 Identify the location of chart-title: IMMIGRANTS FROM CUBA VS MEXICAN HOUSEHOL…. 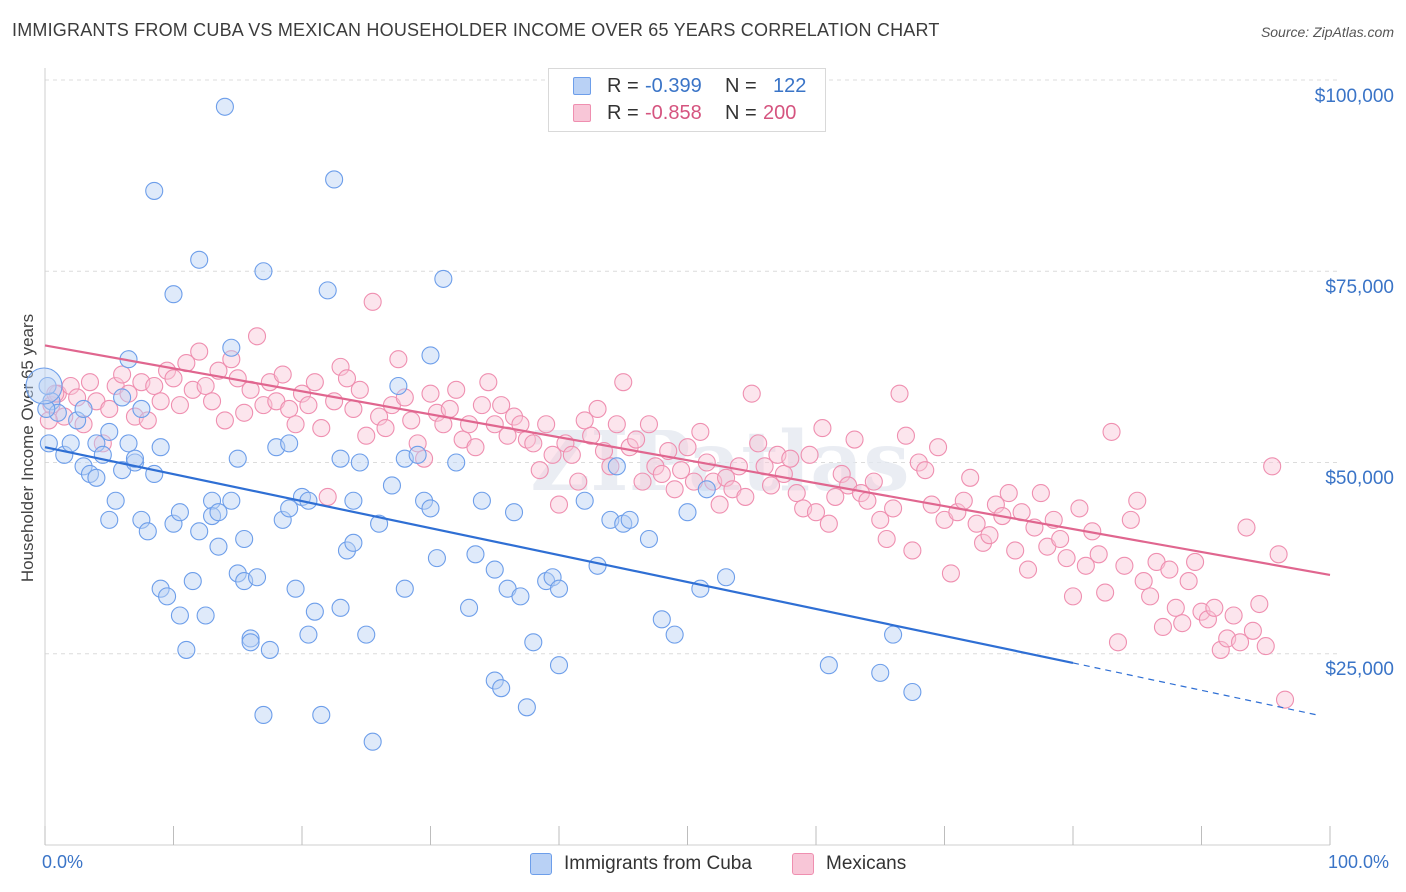
(476, 30).